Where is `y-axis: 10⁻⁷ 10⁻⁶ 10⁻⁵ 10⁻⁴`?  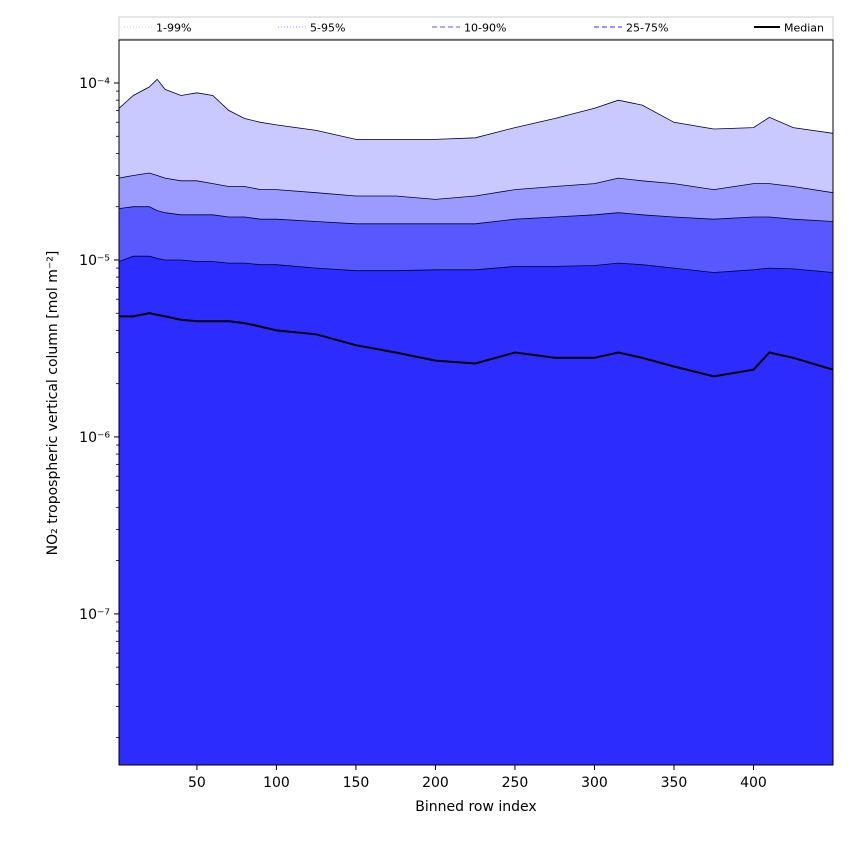
y-axis: 10⁻⁷ 10⁻⁶ 10⁻⁵ 10⁻⁴ is located at coordinates (99, 407).